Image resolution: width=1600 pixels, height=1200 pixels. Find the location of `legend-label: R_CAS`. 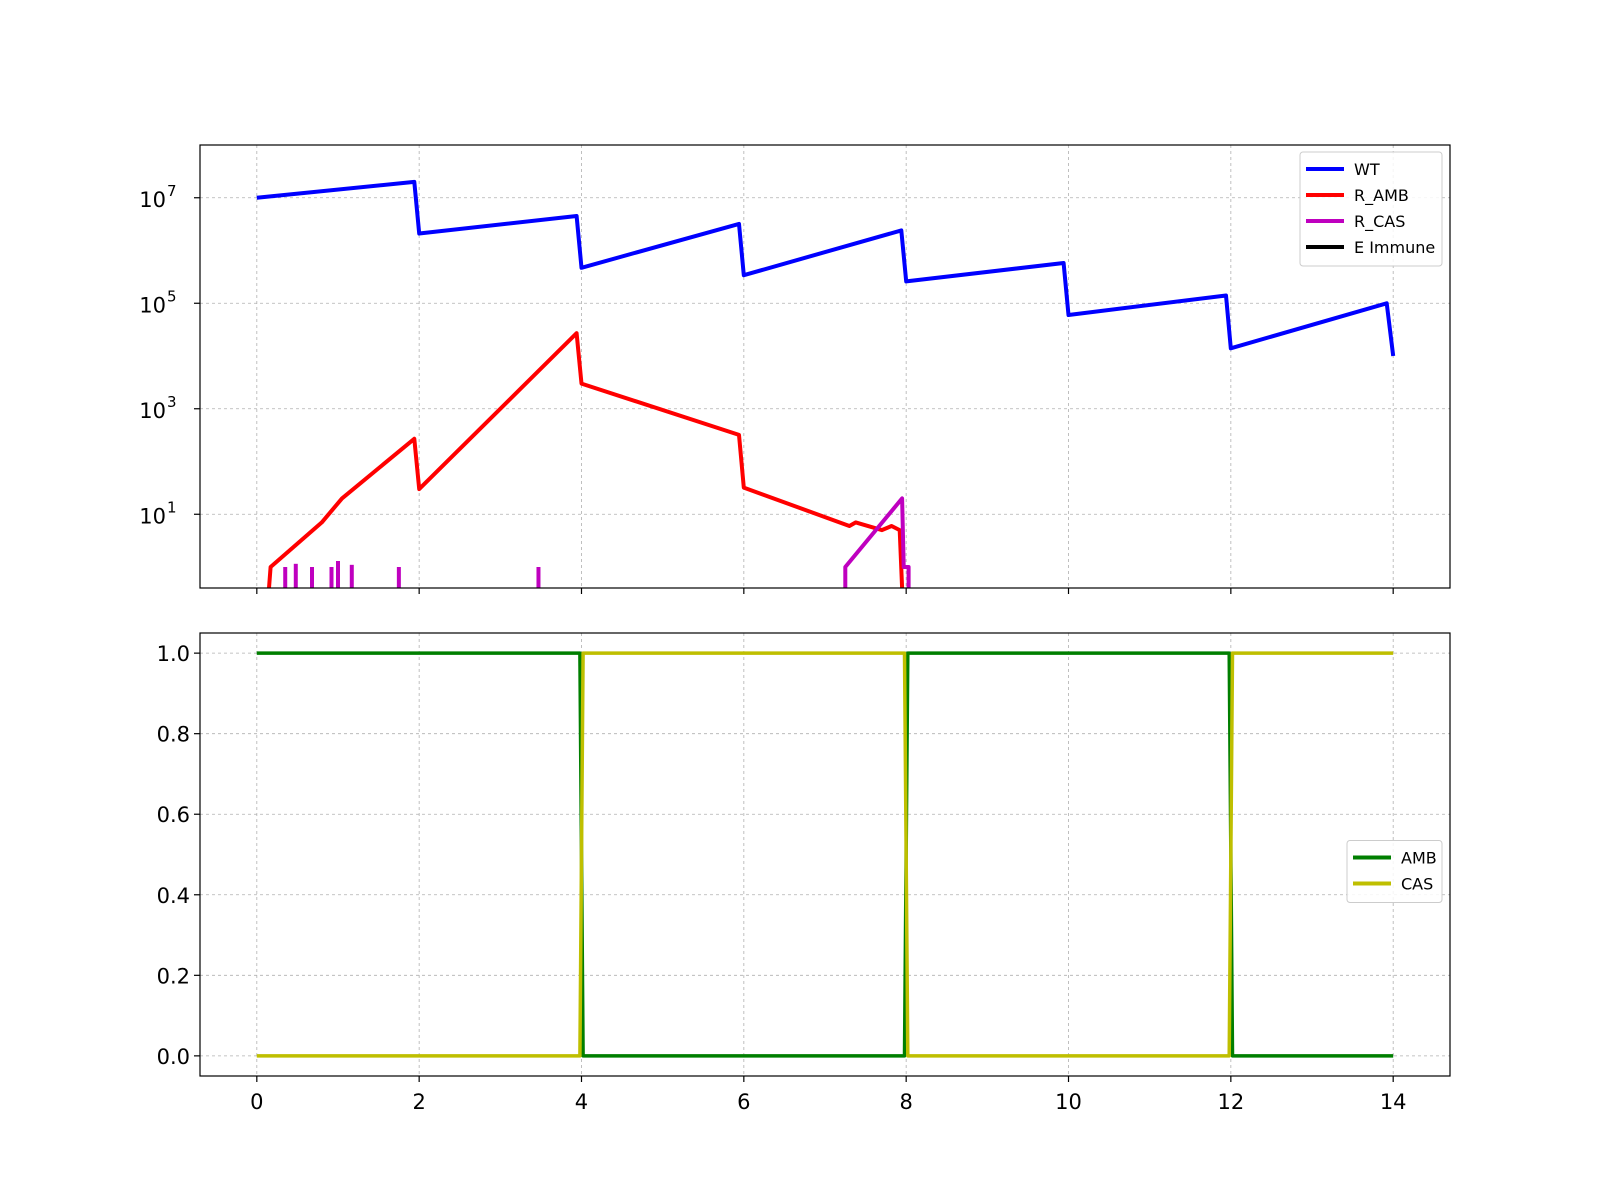

legend-label: R_CAS is located at coordinates (1379, 222).